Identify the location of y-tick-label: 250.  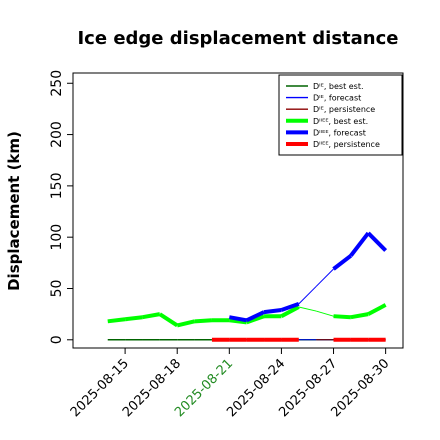
(57, 83).